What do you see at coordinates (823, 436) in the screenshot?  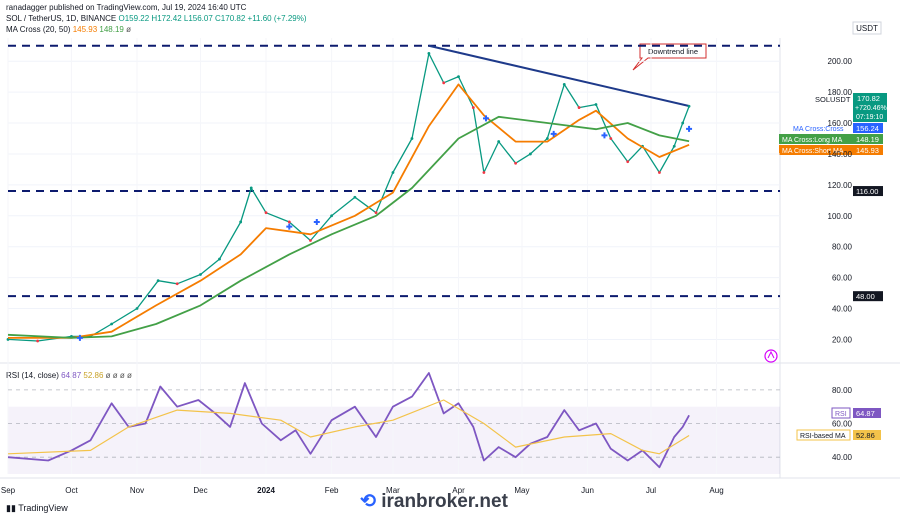 I see `rsi-ma-tag: RSI-based MA` at bounding box center [823, 436].